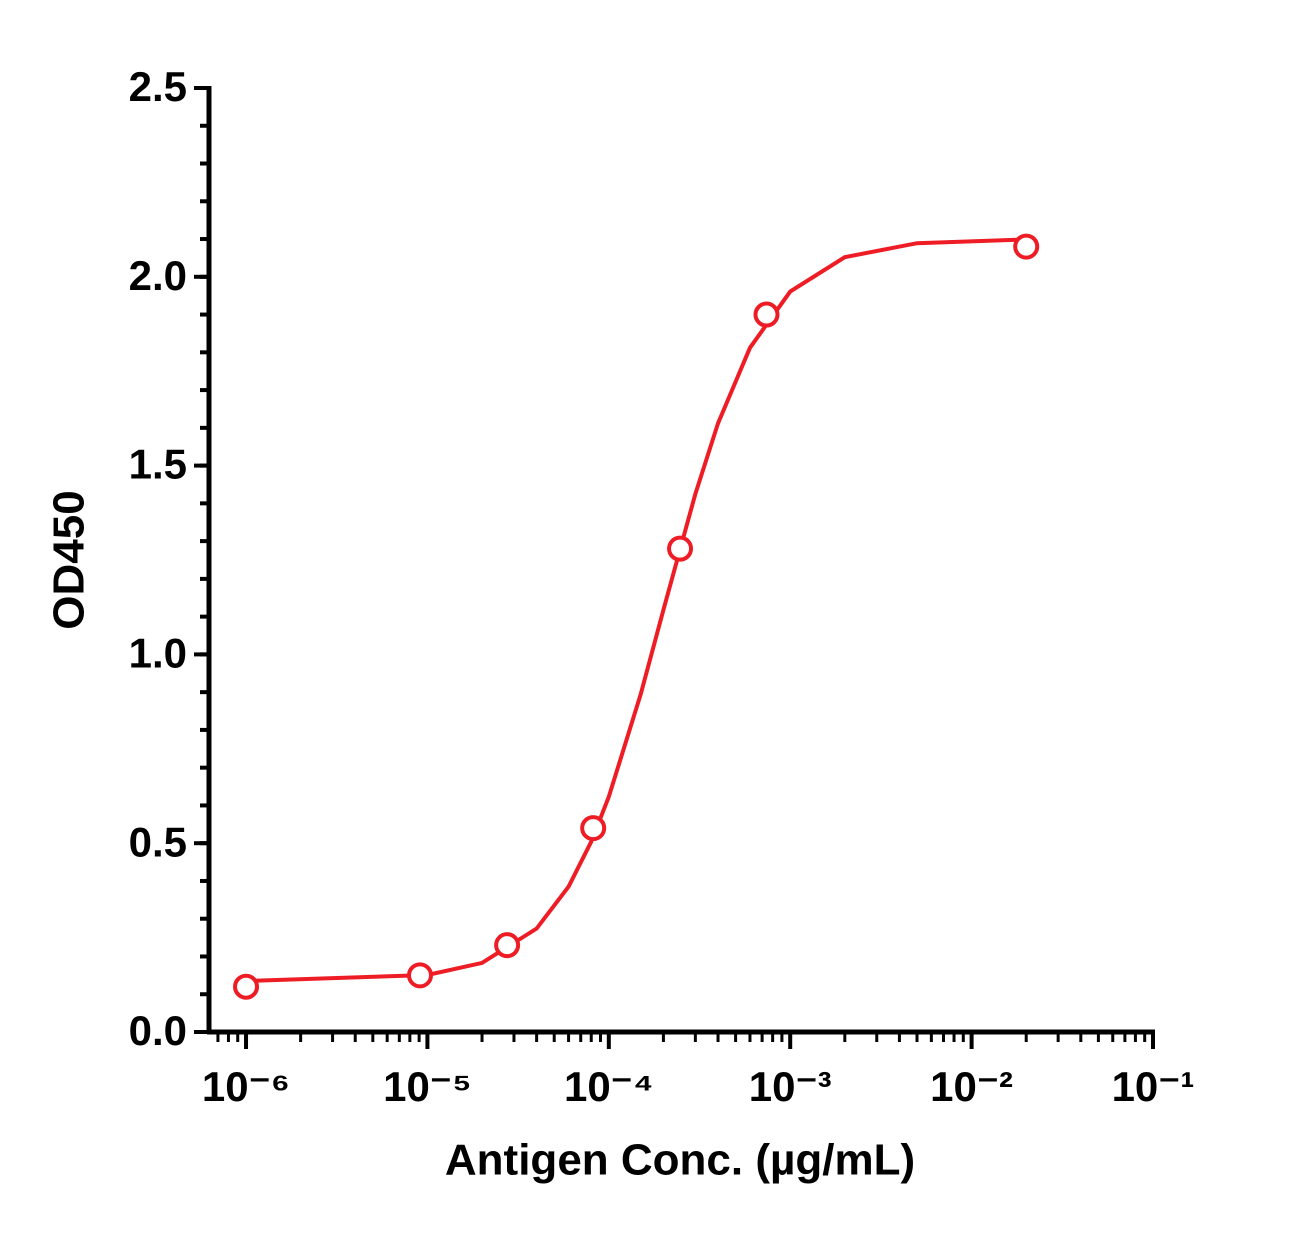  Describe the element at coordinates (1153, 1086) in the screenshot. I see `x-tick-label: 10⁻¹` at that location.